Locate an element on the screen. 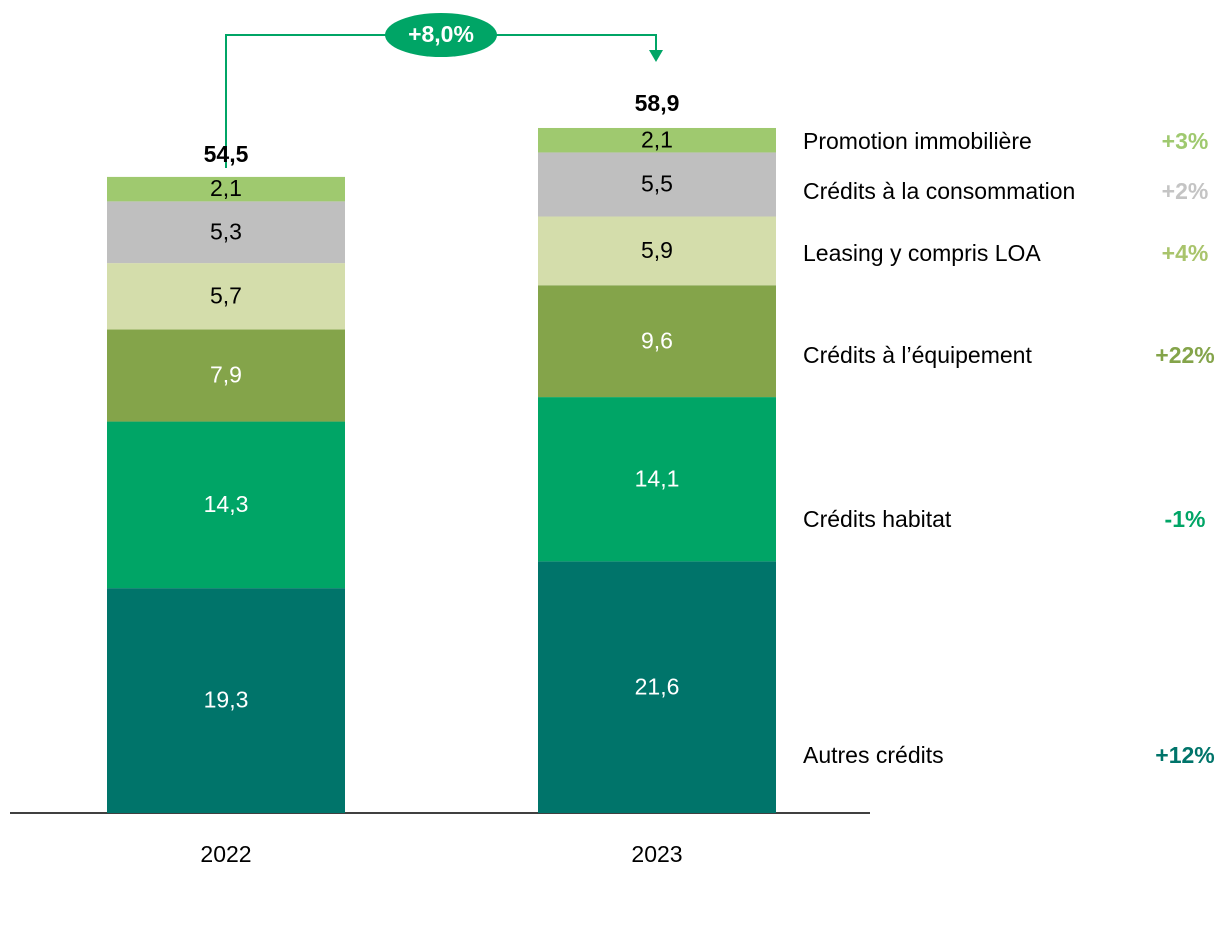  total-label: 54,5 is located at coordinates (226, 154).